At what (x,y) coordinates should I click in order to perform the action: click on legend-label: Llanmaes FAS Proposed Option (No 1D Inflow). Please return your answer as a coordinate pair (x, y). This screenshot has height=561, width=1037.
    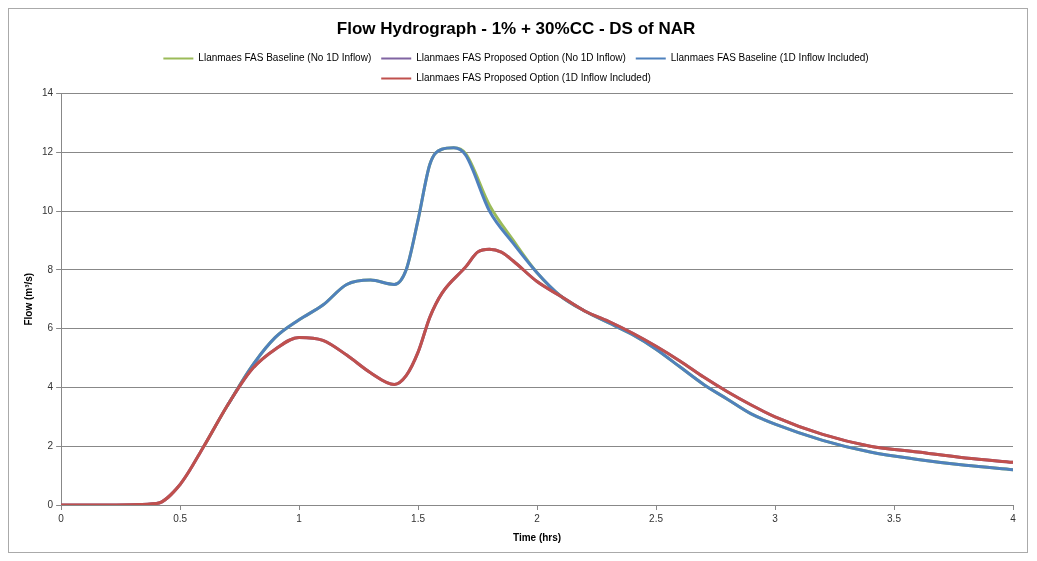
    Looking at the image, I should click on (521, 58).